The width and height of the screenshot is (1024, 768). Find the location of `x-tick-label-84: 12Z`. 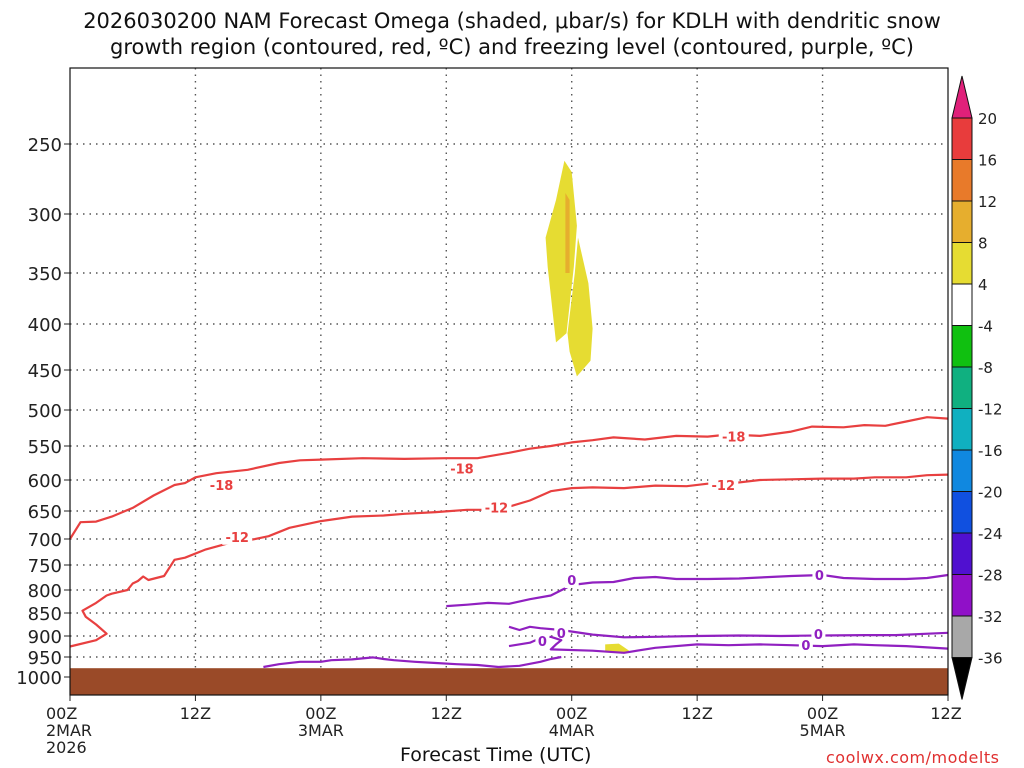

x-tick-label-84: 12Z is located at coordinates (945, 713).